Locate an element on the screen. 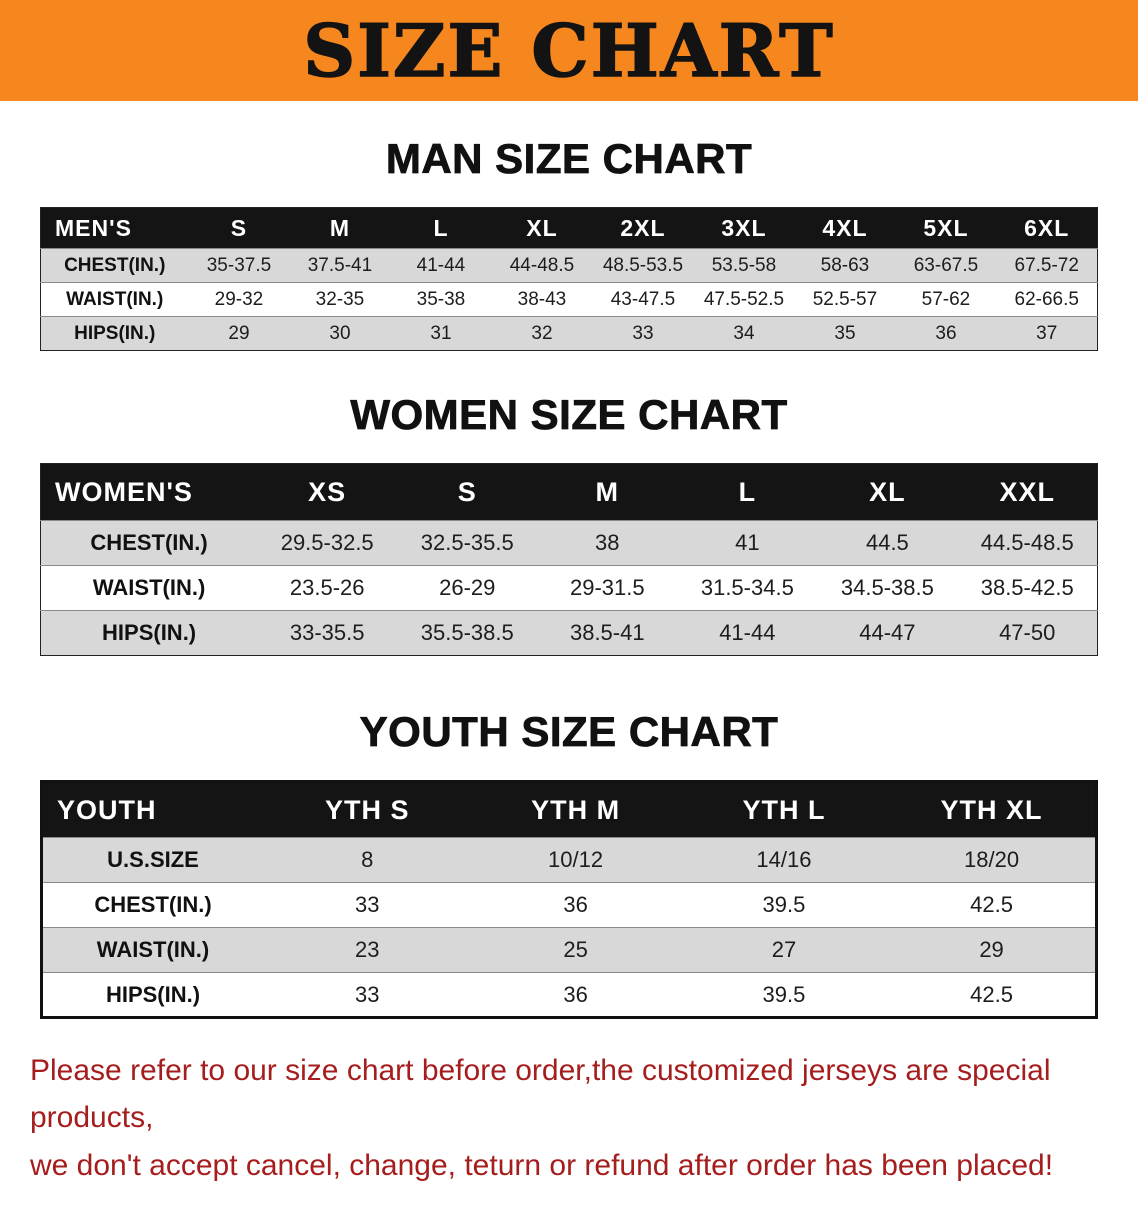 The width and height of the screenshot is (1138, 1209). value-cell: 31.5-34.5 is located at coordinates (747, 588).